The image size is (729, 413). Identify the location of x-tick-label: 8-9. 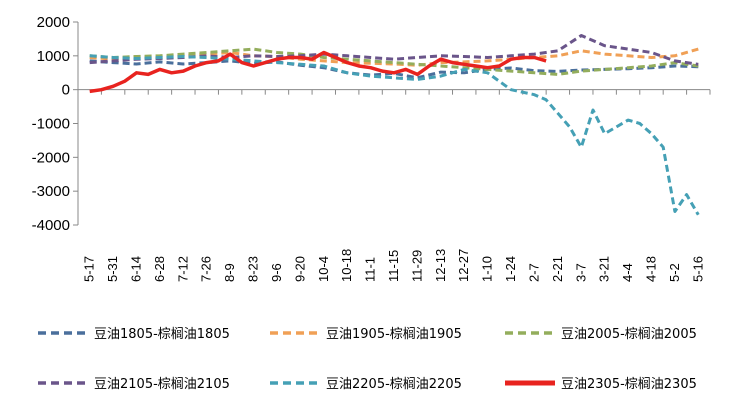
(229, 272).